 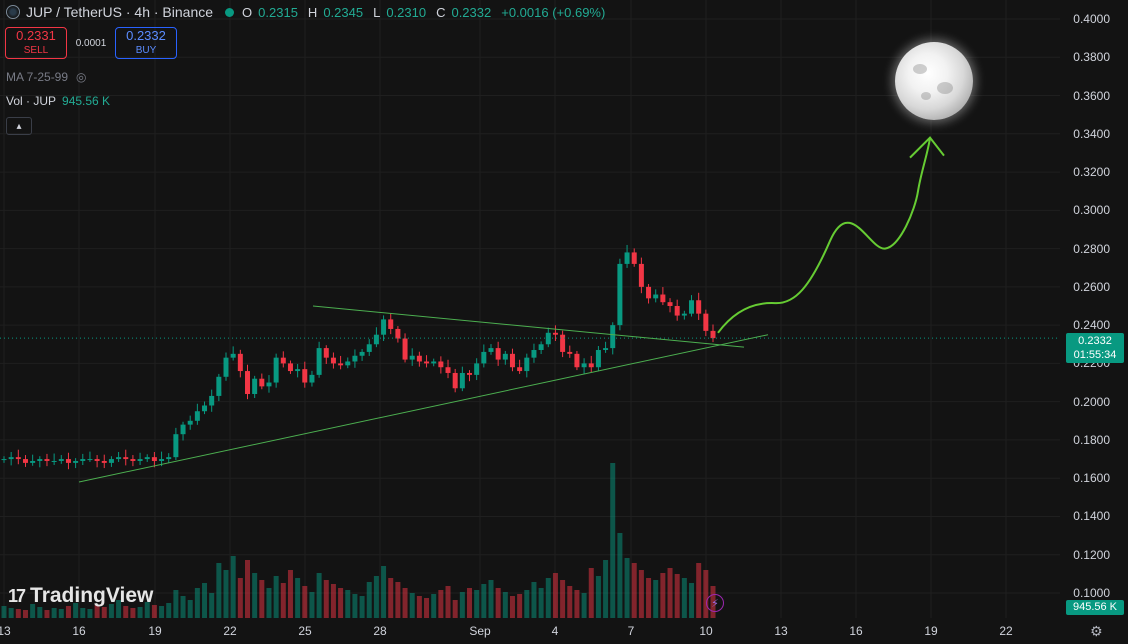 What do you see at coordinates (715, 603) in the screenshot?
I see `lightning-icon: ⚡` at bounding box center [715, 603].